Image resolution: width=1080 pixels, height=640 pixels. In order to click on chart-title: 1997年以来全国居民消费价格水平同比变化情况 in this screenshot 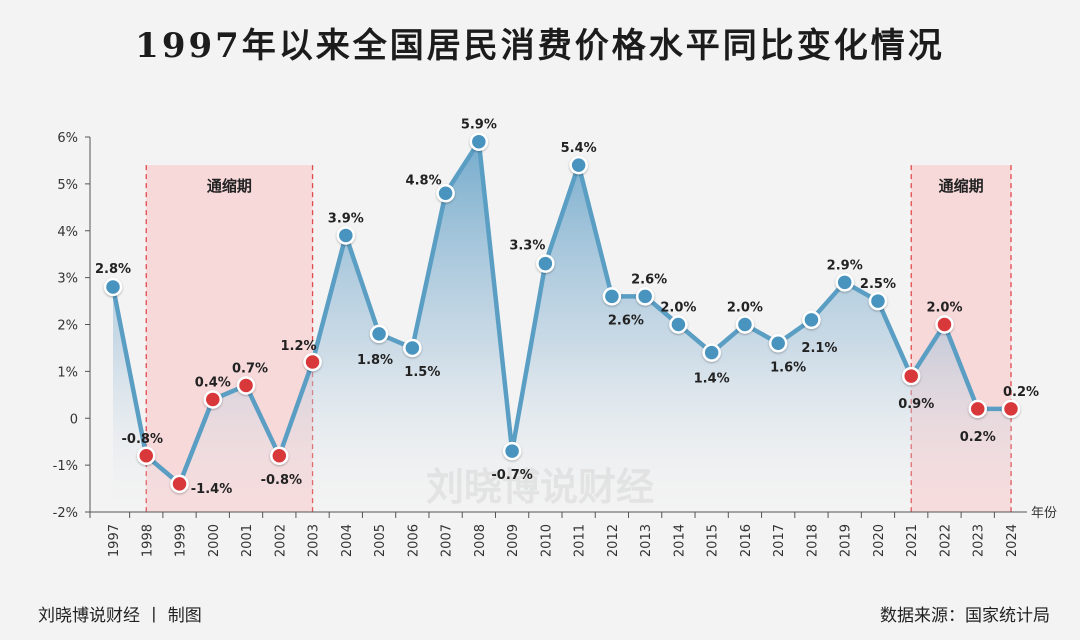, I will do `click(540, 46)`.